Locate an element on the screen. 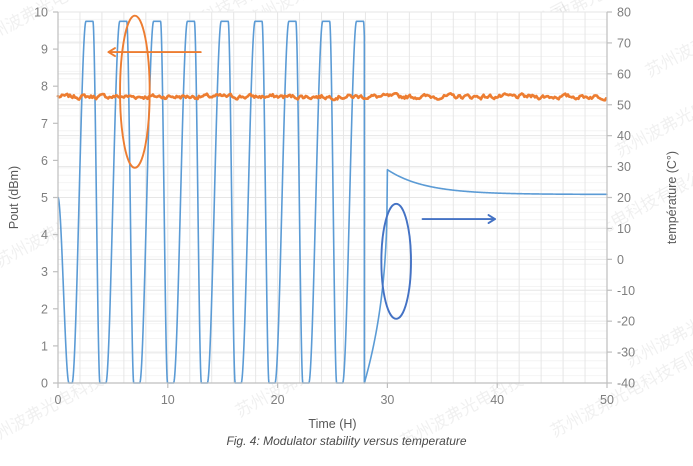  y-tick-label: 8 is located at coordinates (44, 87).